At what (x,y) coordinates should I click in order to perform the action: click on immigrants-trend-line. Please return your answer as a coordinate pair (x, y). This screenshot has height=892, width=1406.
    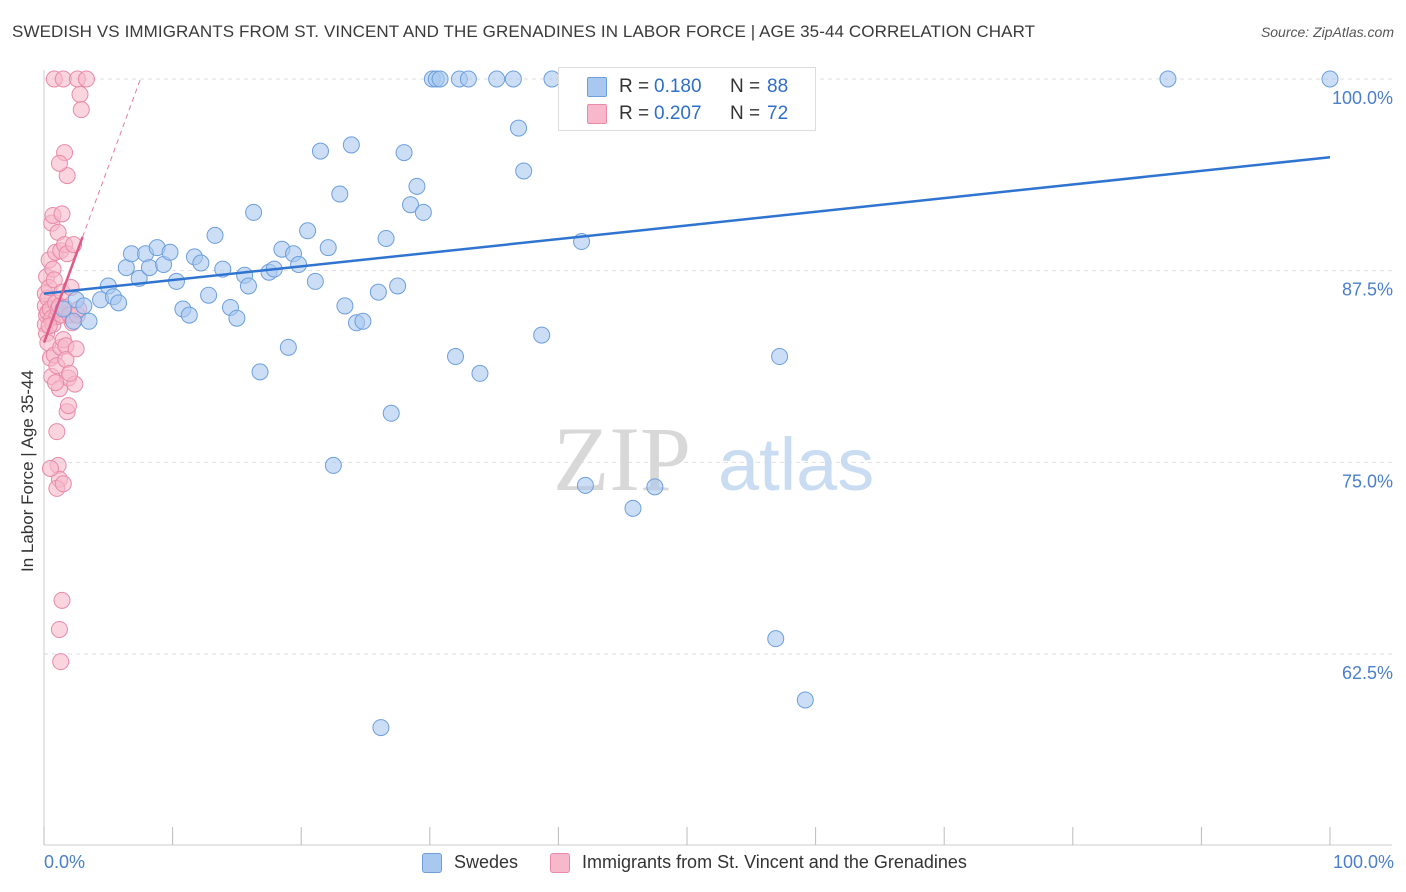
    Looking at the image, I should click on (63, 290).